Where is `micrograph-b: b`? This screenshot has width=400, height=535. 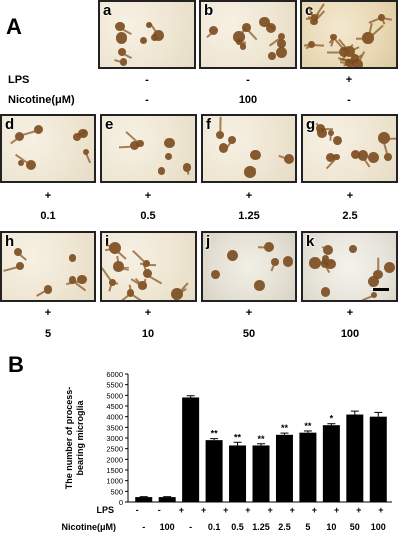 micrograph-b: b is located at coordinates (248, 34).